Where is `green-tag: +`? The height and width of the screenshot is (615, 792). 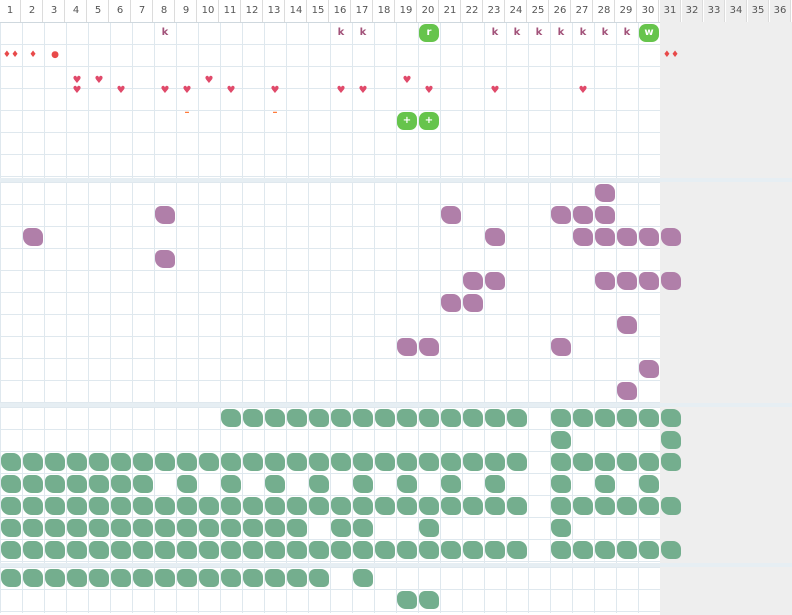 green-tag: + is located at coordinates (429, 121).